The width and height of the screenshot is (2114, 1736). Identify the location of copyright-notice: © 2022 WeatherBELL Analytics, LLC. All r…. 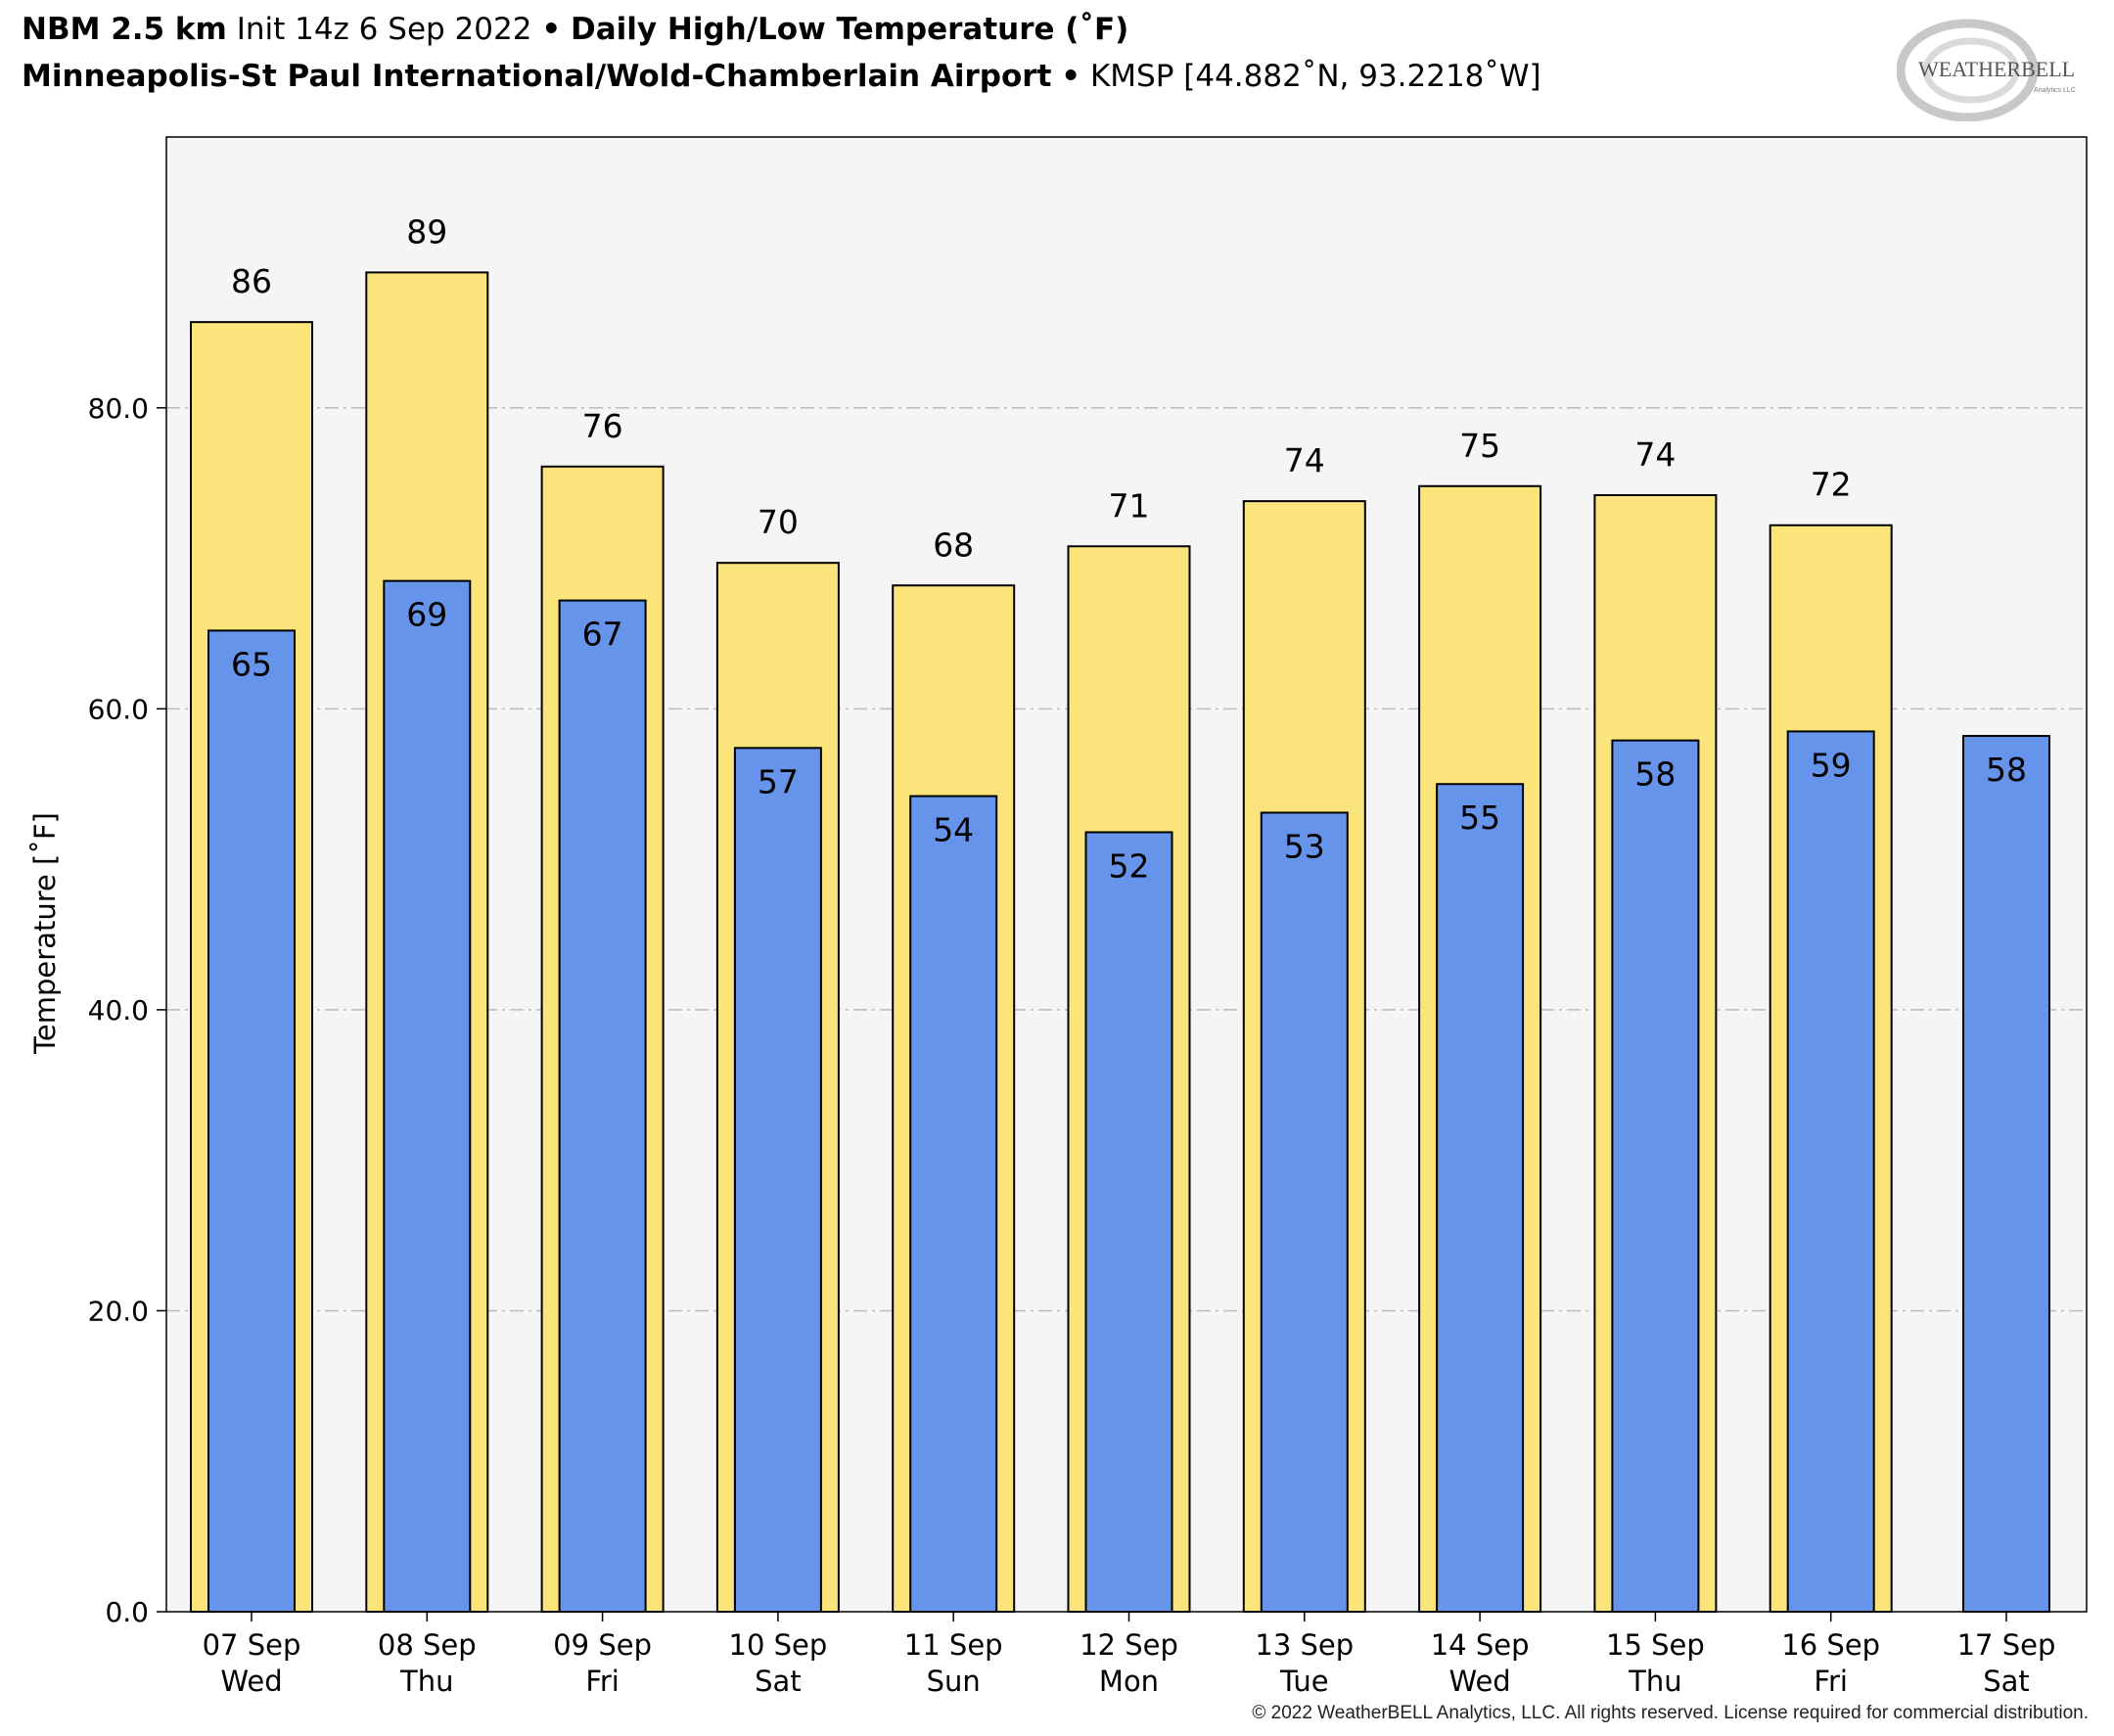
(1670, 1713).